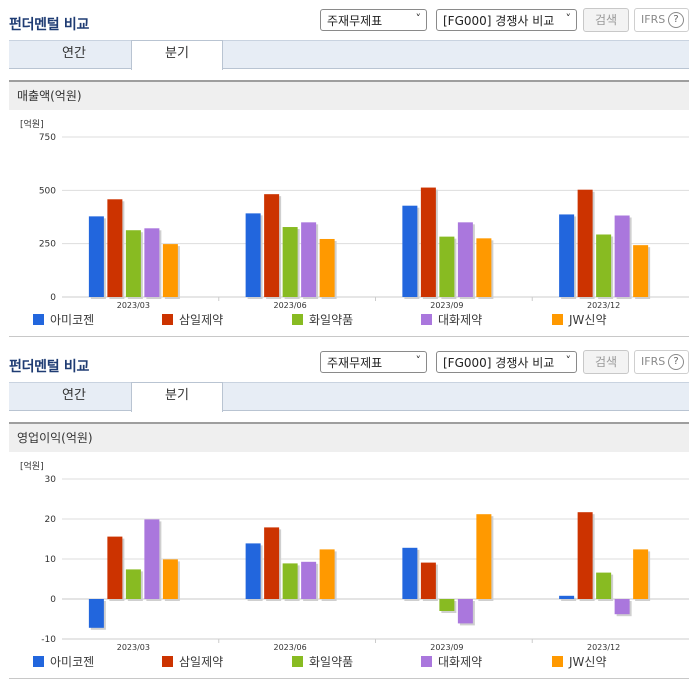 This screenshot has width=696, height=684. I want to click on legend-item: 삼일제약, so click(192, 662).